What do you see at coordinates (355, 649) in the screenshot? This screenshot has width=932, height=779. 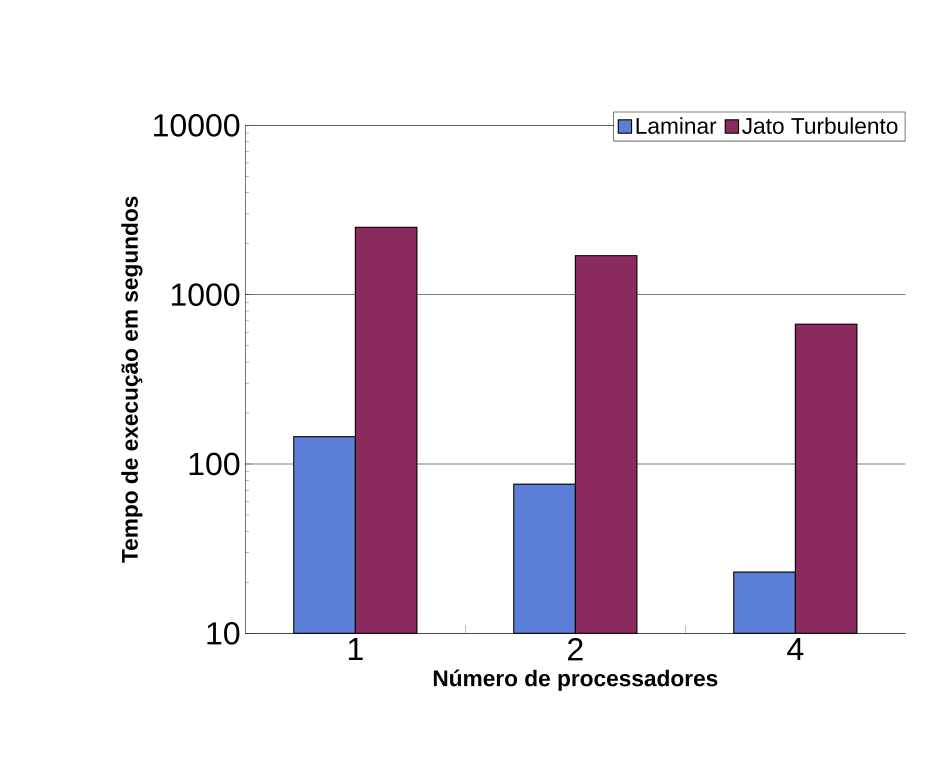 I see `x-tick-label: 1` at bounding box center [355, 649].